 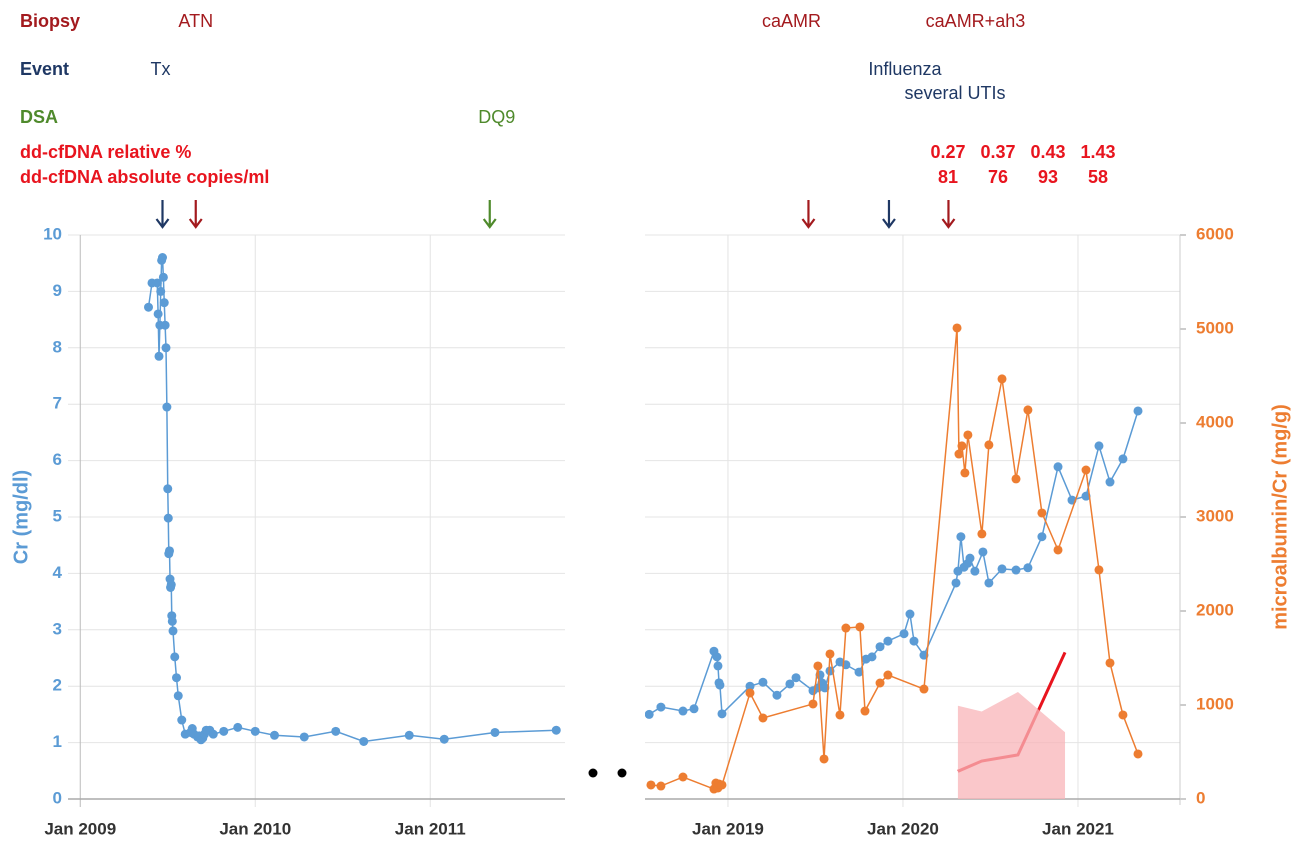 I want to click on y2-tick-label: 5000, so click(x=1215, y=327).